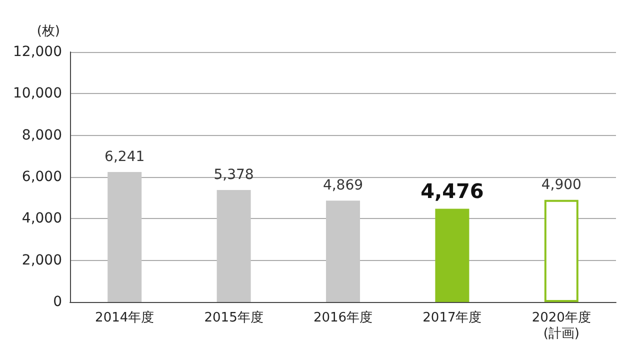  I want to click on x-tick-label: 2016年度, so click(343, 318).